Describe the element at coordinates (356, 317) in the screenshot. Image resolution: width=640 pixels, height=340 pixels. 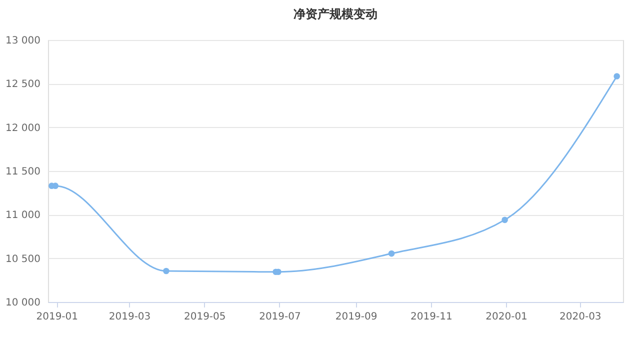
I see `x-tick-label: 2019-09` at that location.